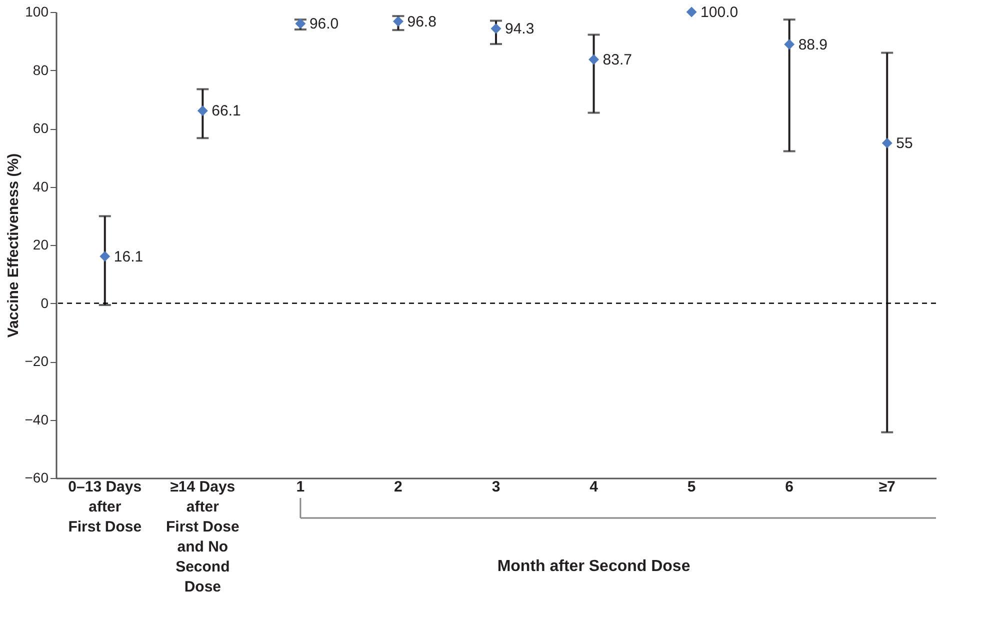 The width and height of the screenshot is (993, 640). What do you see at coordinates (421, 21) in the screenshot?
I see `data-label: 96.8` at bounding box center [421, 21].